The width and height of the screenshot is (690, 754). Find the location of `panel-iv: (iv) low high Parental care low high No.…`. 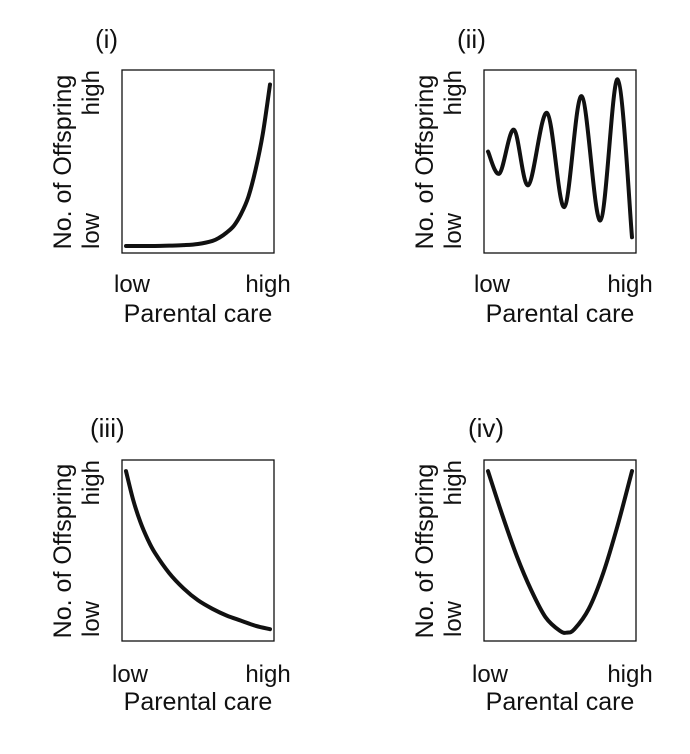

panel-iv: (iv) low high Parental care low high No.… is located at coordinates (532, 564).